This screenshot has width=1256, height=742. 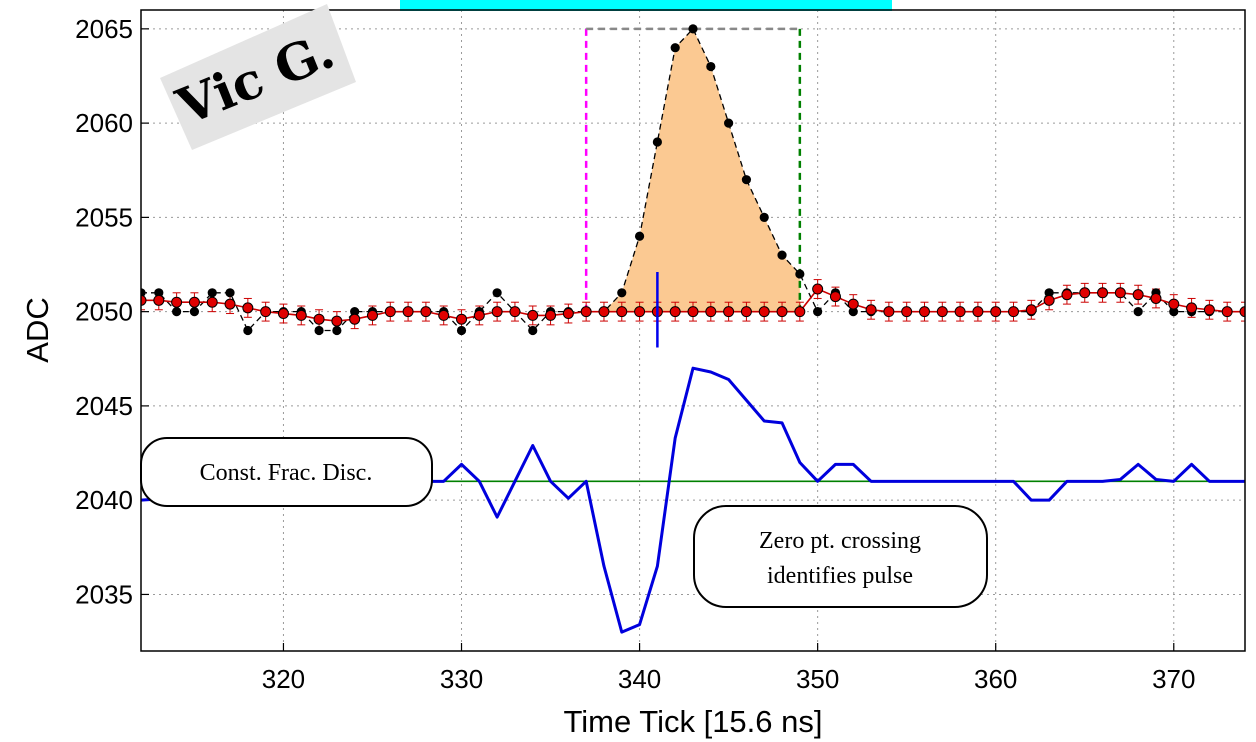 What do you see at coordinates (104, 217) in the screenshot?
I see `y-tick-label: 2055` at bounding box center [104, 217].